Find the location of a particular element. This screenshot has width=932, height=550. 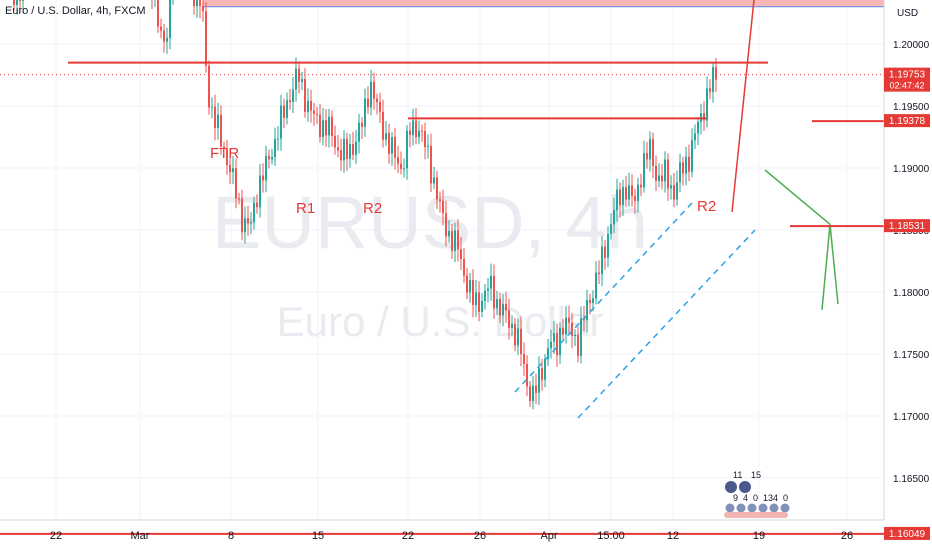

x-tick-label: 19 is located at coordinates (759, 536).